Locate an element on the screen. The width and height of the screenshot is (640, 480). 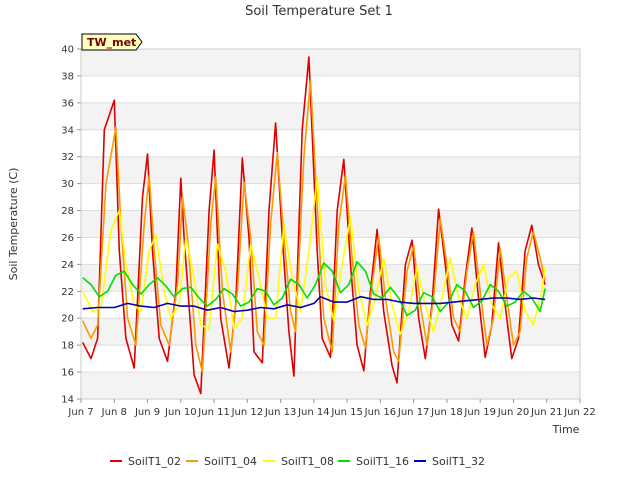
x-tick-label: Jun 9 is located at coordinates (147, 412).